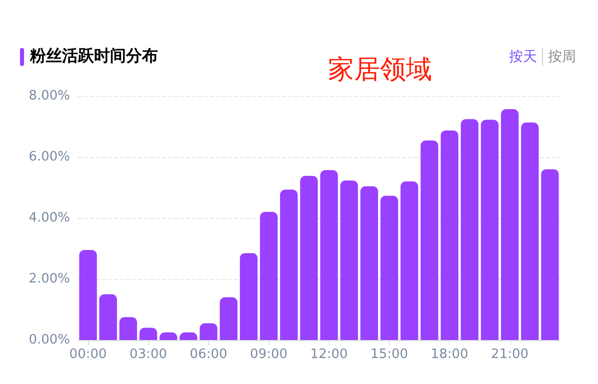 The width and height of the screenshot is (598, 384). Describe the element at coordinates (49, 218) in the screenshot. I see `y-tick-label: 4.00%` at that location.